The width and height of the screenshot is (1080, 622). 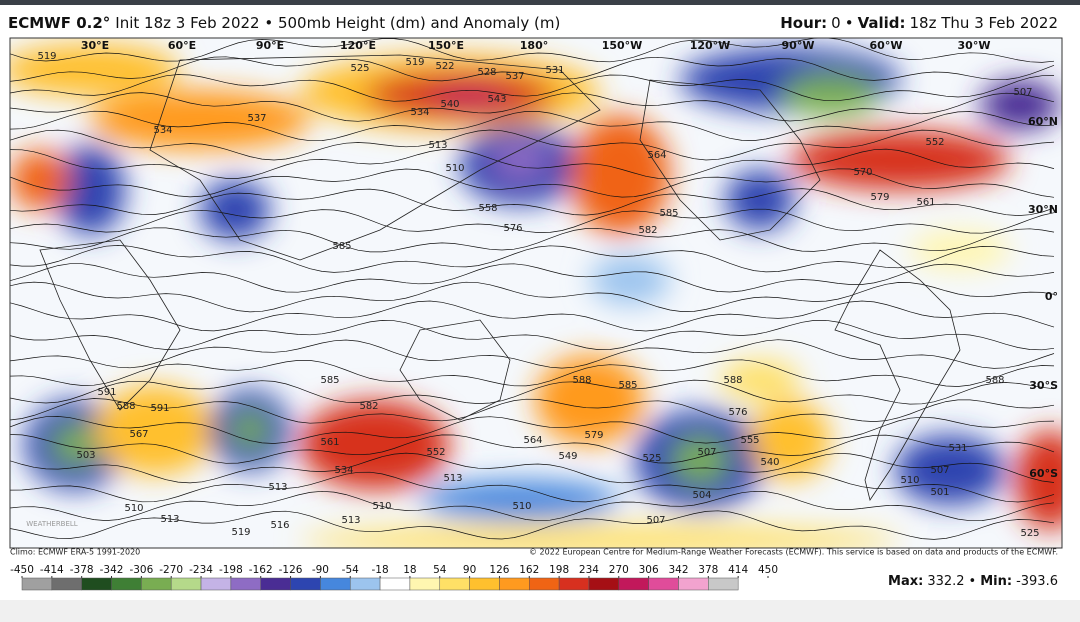 What do you see at coordinates (1051, 296) in the screenshot?
I see `lat-label: 0°` at bounding box center [1051, 296].